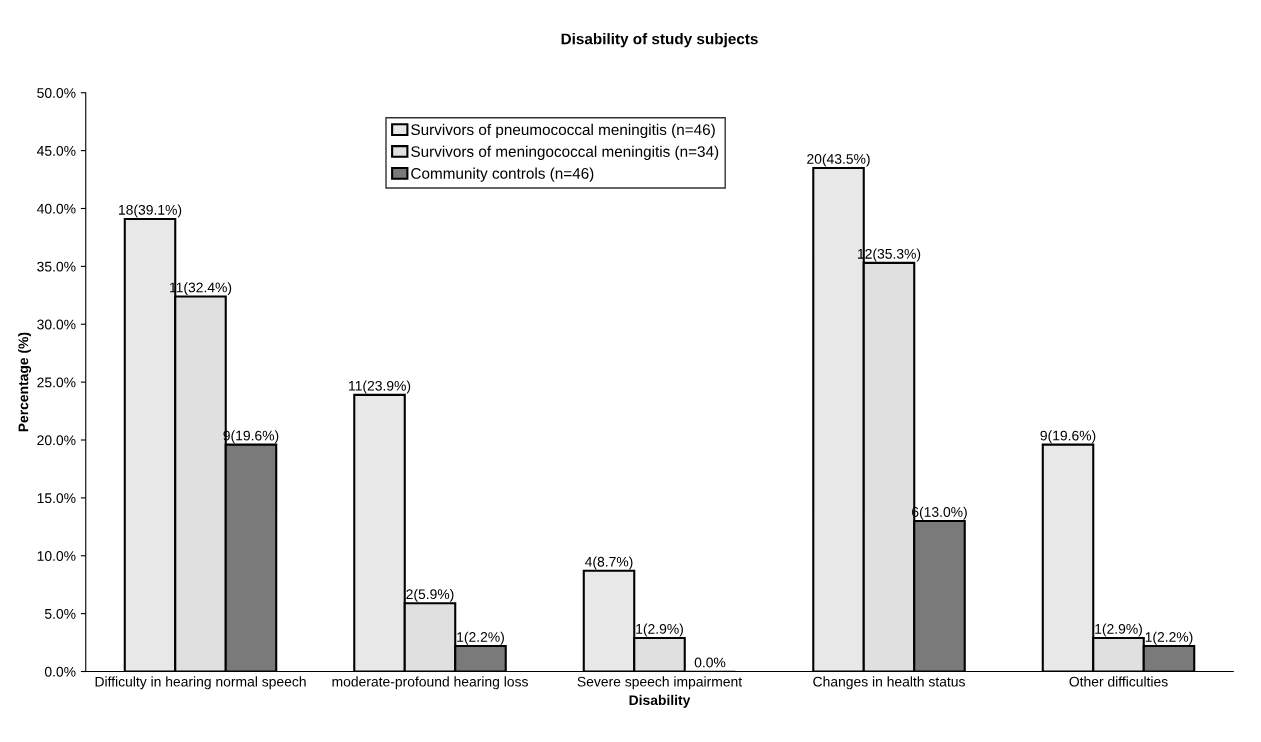  Describe the element at coordinates (502, 174) in the screenshot. I see `legend-label: Community controls (n=46)` at that location.